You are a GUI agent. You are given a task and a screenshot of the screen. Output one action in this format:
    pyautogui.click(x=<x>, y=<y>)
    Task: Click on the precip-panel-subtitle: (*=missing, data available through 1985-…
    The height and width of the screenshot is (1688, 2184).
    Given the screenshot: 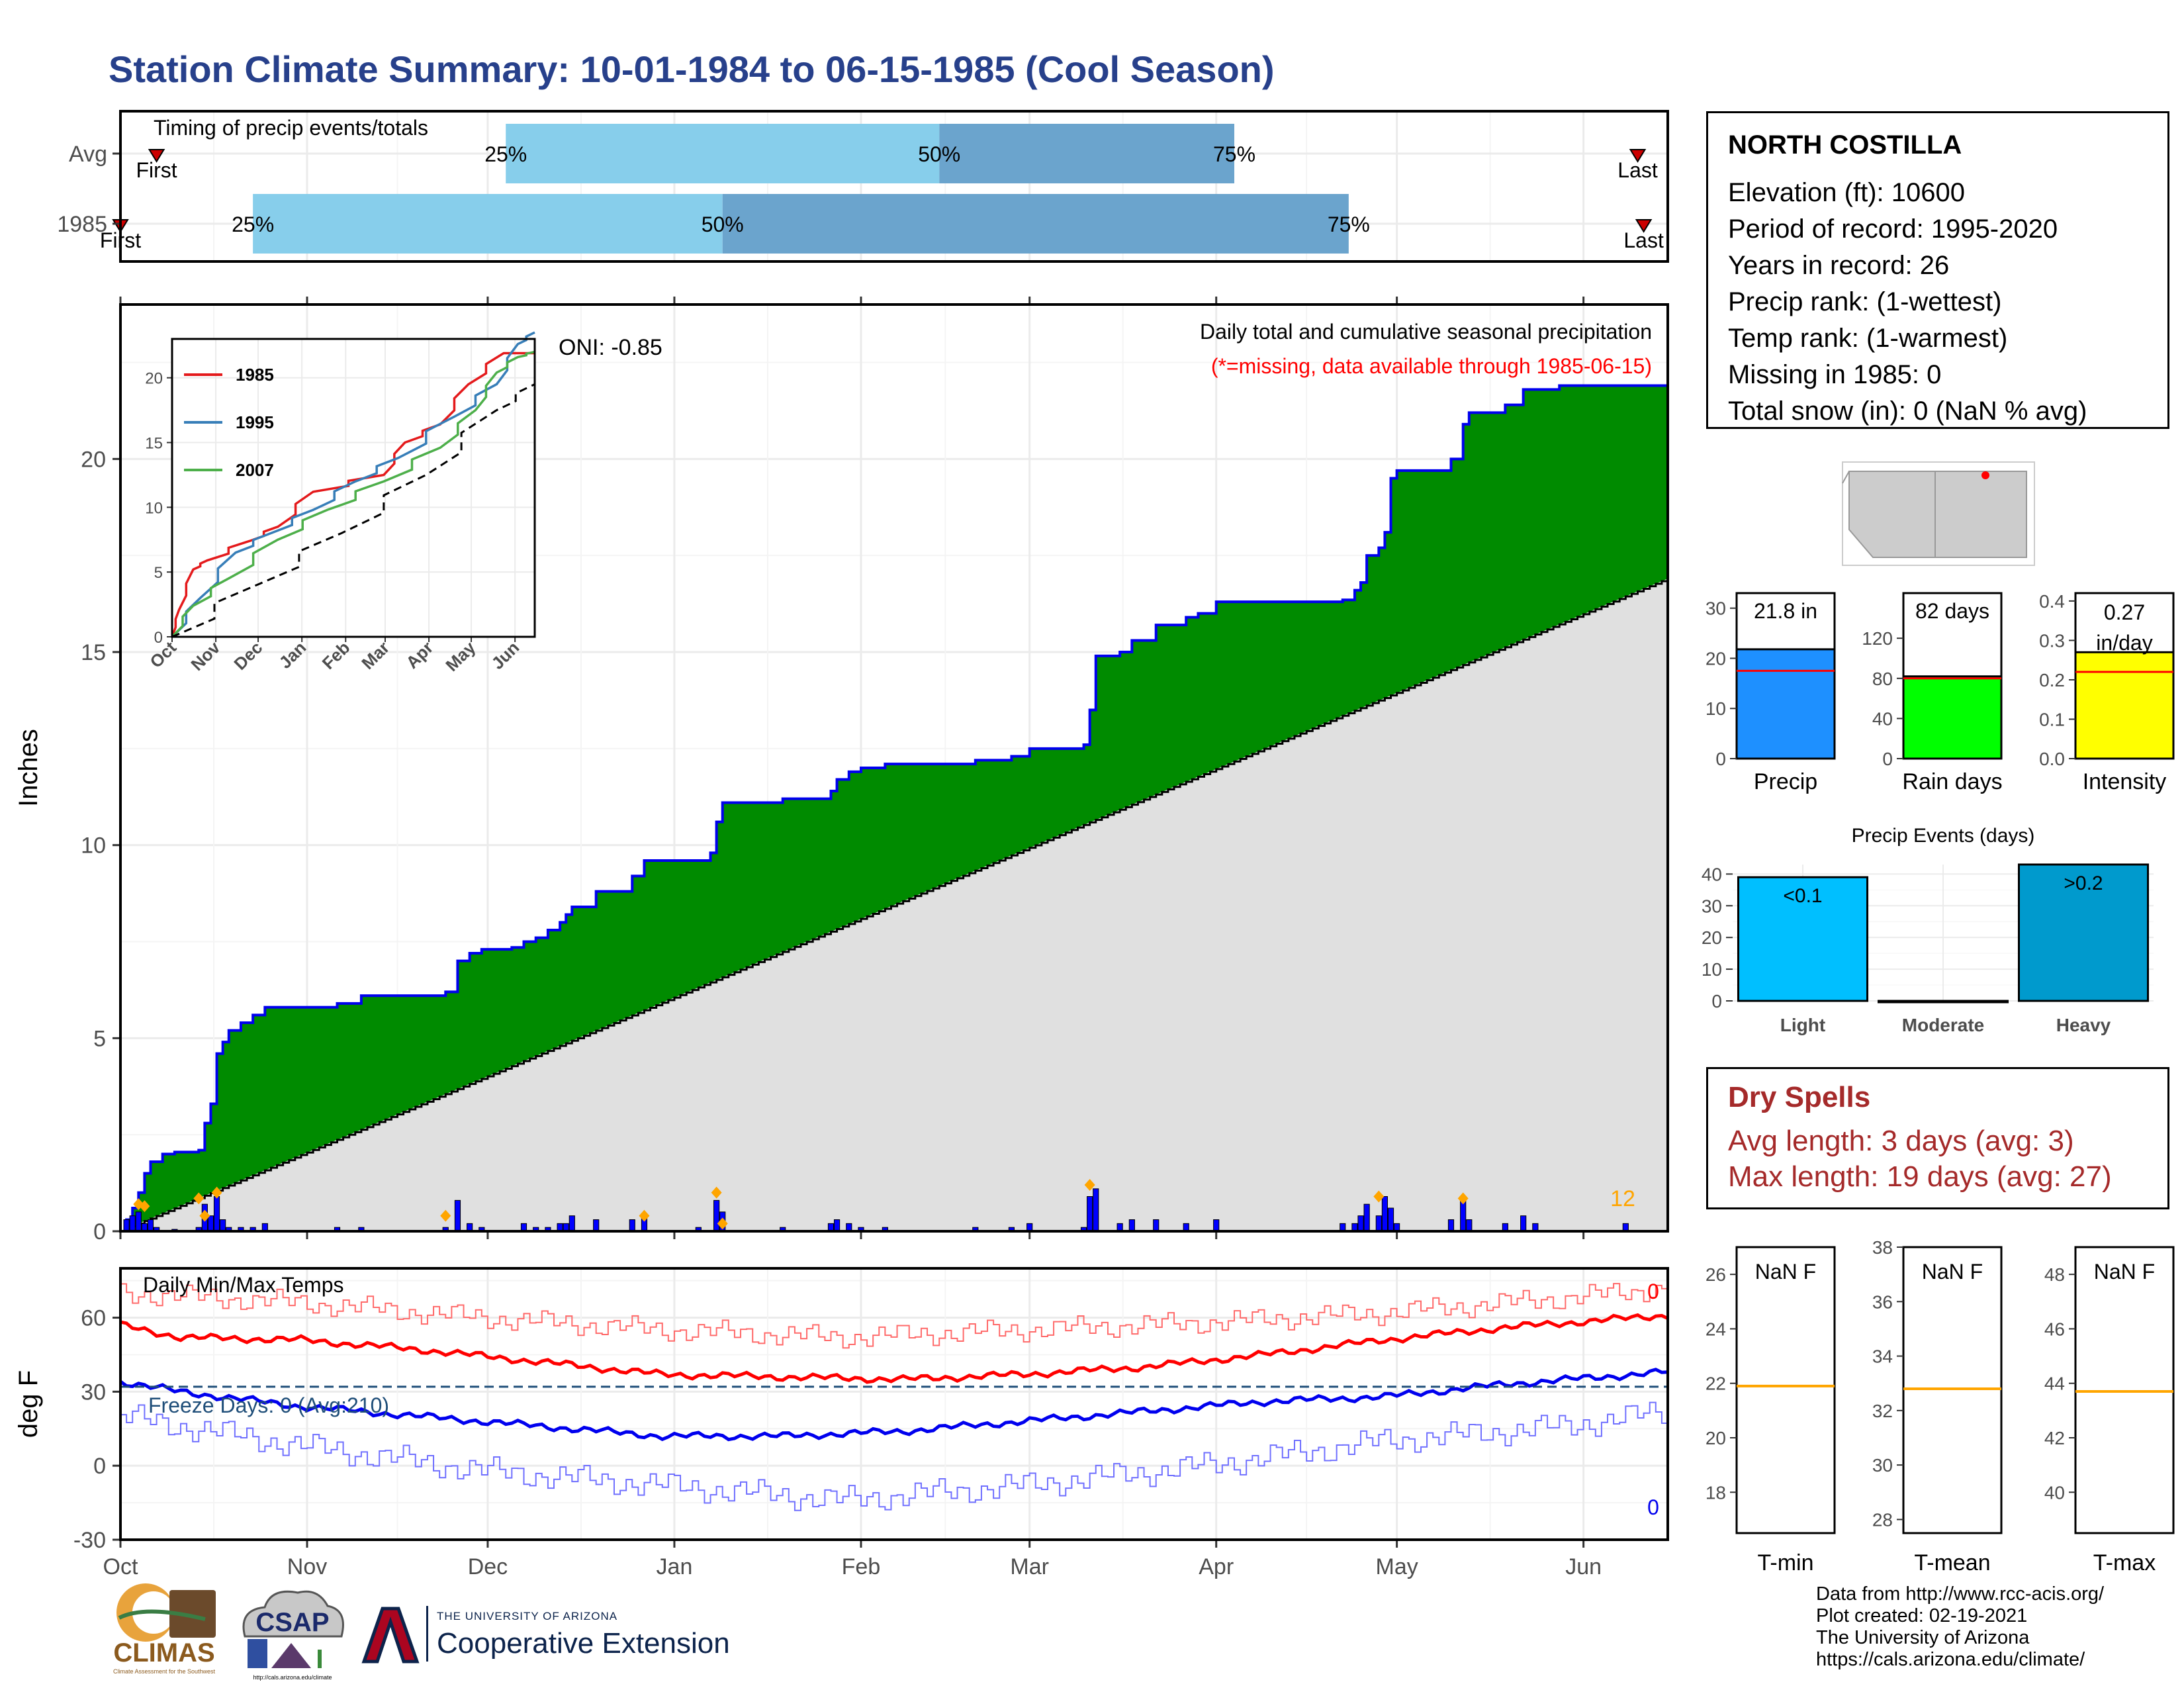 What is the action you would take?
    pyautogui.click(x=1431, y=366)
    